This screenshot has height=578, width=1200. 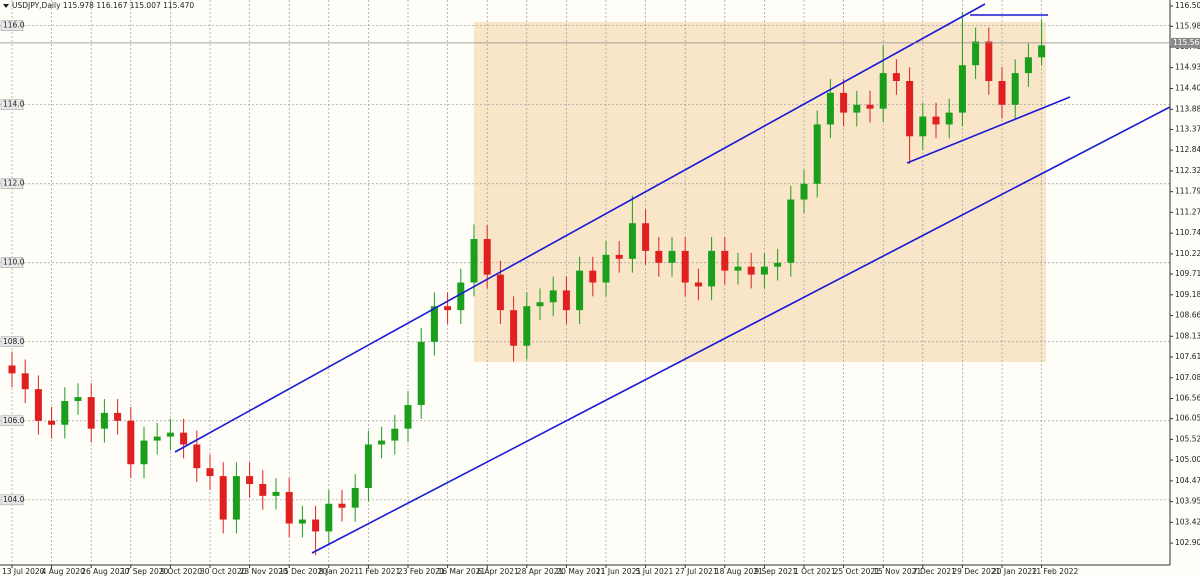 I want to click on y2-tick-label: 109.189, so click(x=1187, y=294).